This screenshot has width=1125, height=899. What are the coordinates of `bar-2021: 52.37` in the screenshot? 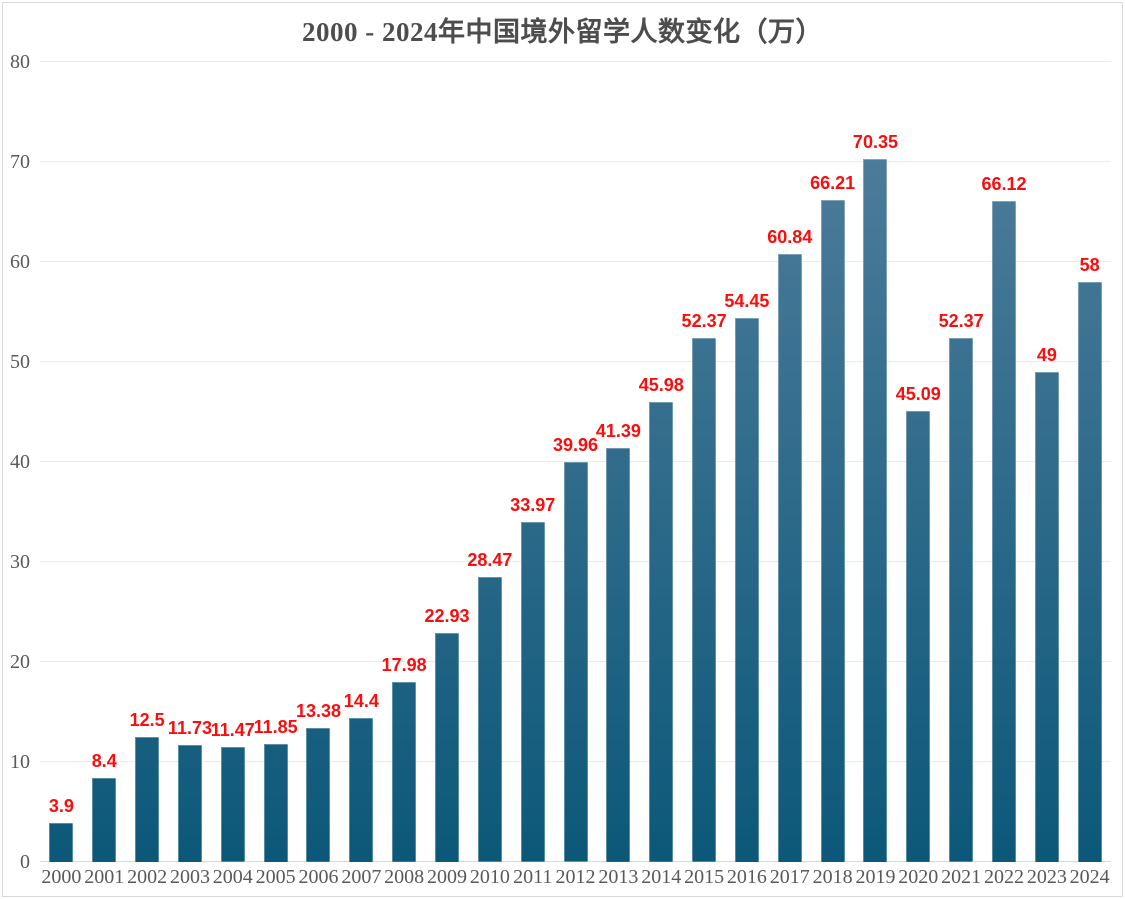 It's located at (961, 586).